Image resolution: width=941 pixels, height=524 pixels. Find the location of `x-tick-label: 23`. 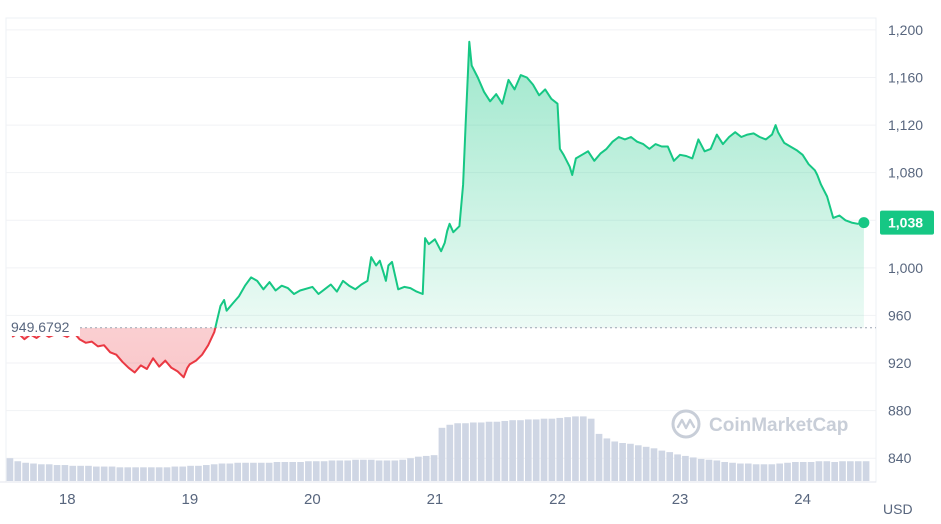

x-tick-label: 23 is located at coordinates (680, 499).